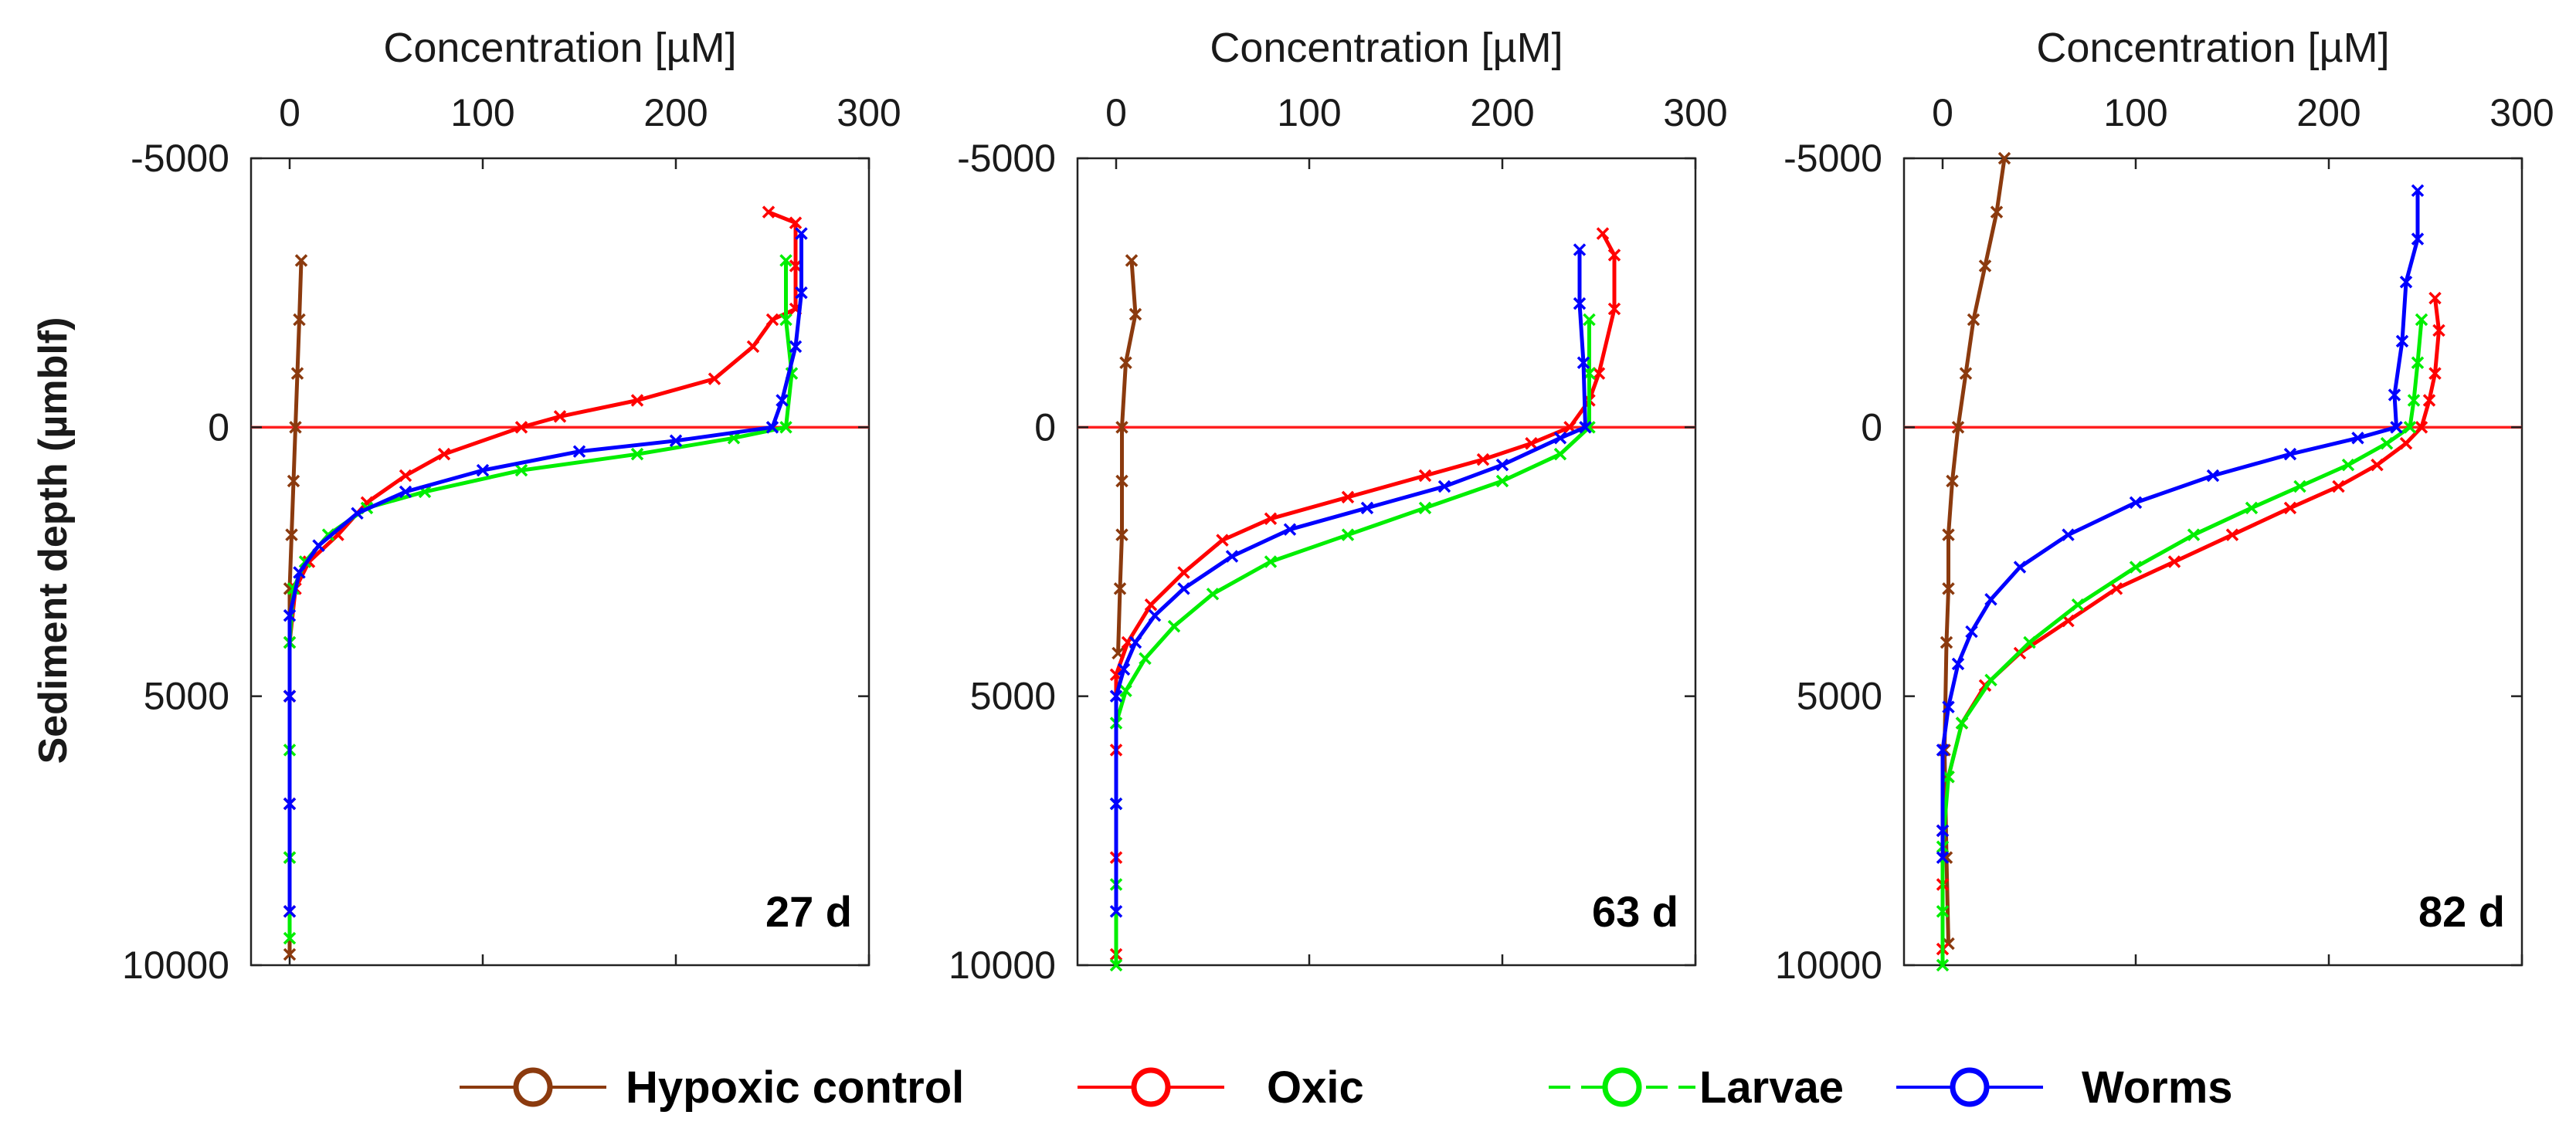  Describe the element at coordinates (1350, 581) in the screenshot. I see `series-worms` at that location.